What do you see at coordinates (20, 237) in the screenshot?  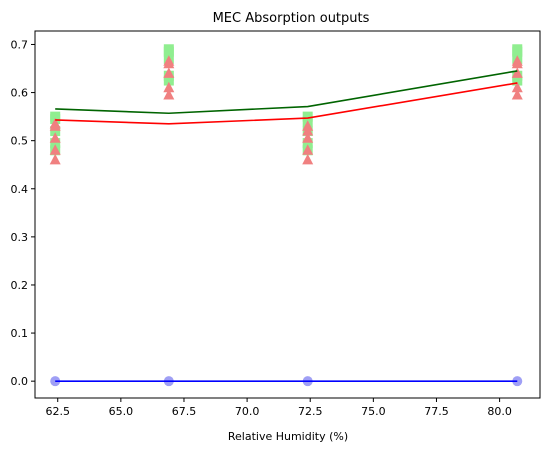 I see `y-tick-label-3: 0.3` at bounding box center [20, 237].